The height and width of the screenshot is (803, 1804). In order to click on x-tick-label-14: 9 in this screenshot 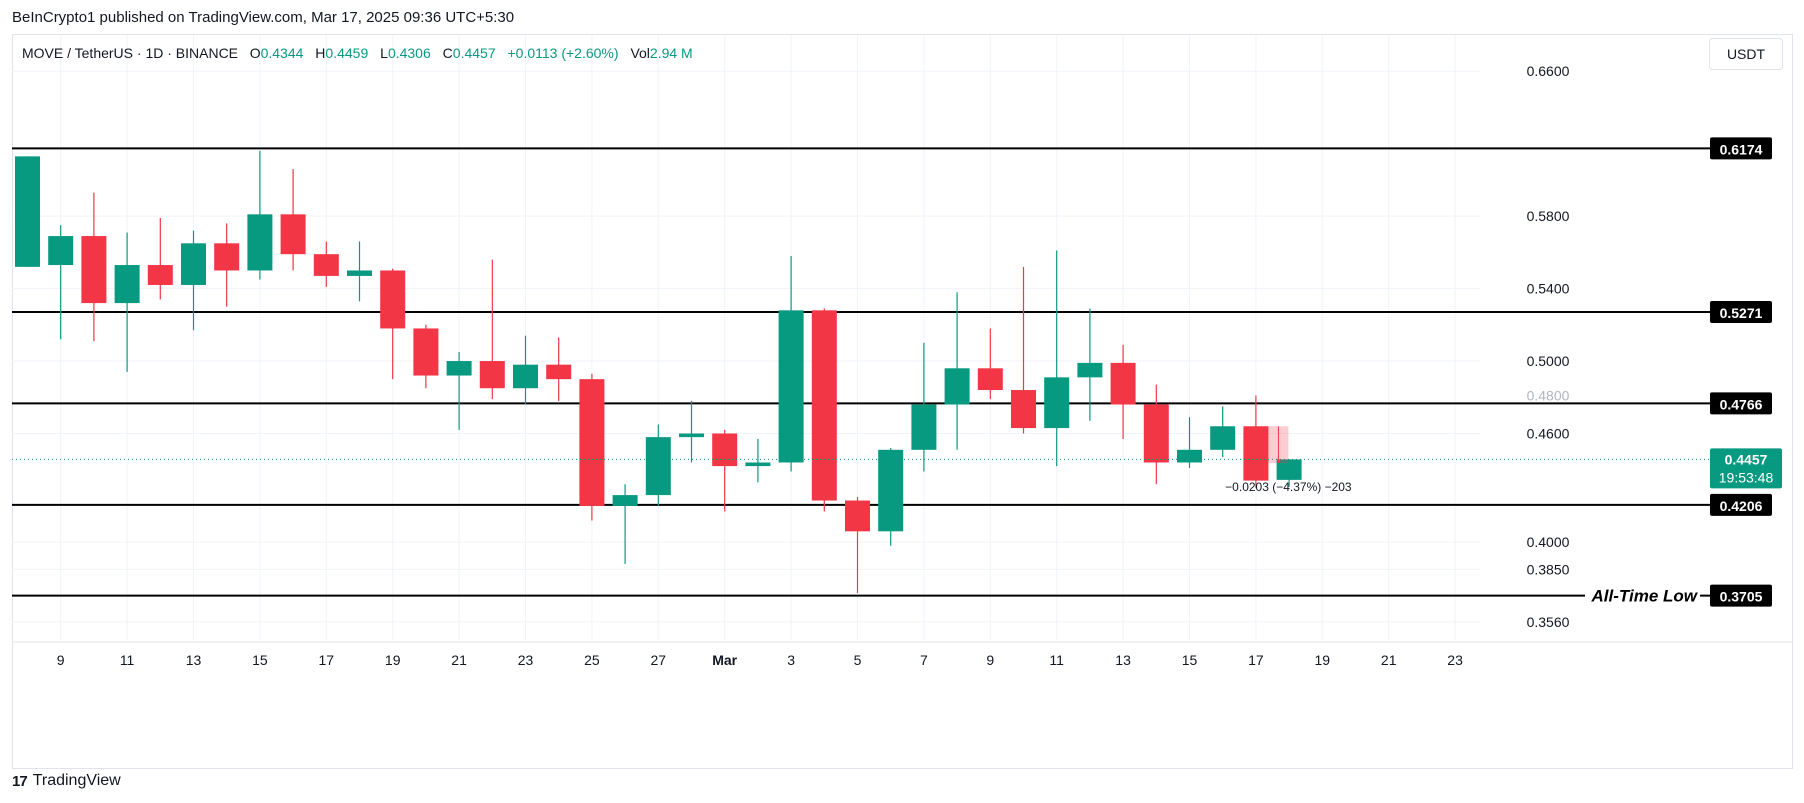, I will do `click(990, 660)`.